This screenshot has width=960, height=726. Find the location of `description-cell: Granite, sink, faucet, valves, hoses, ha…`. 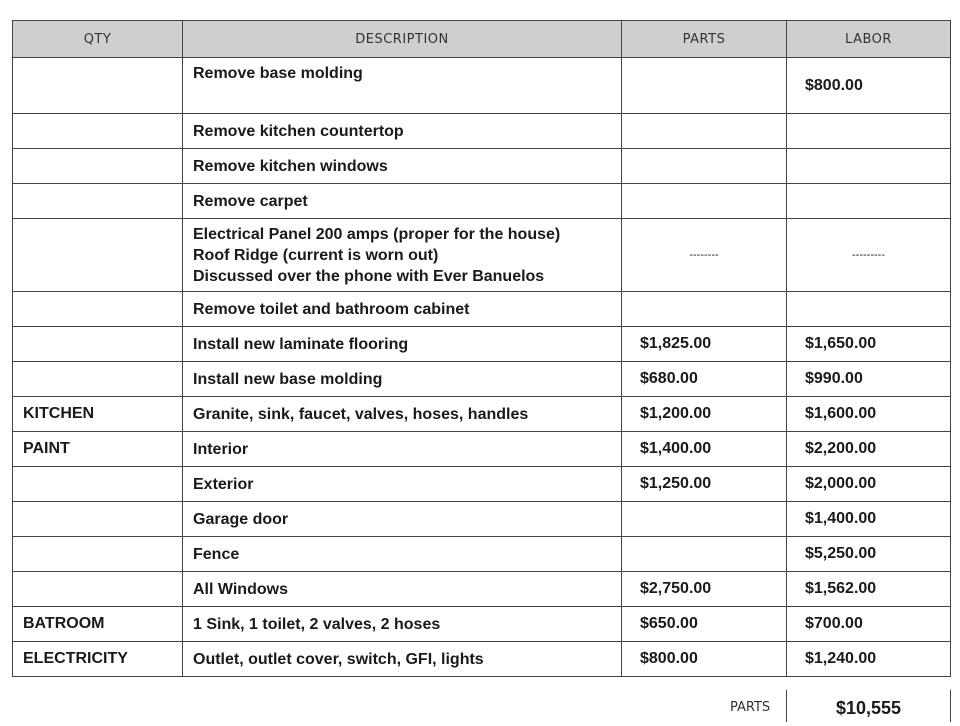

description-cell: Granite, sink, faucet, valves, hoses, ha… is located at coordinates (402, 414).